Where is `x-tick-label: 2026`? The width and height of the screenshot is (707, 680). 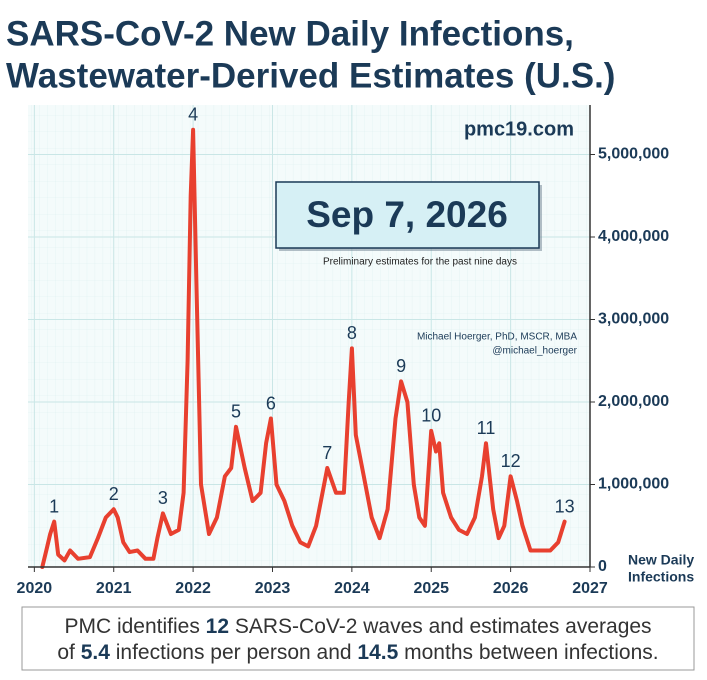 x-tick-label: 2026 is located at coordinates (511, 588).